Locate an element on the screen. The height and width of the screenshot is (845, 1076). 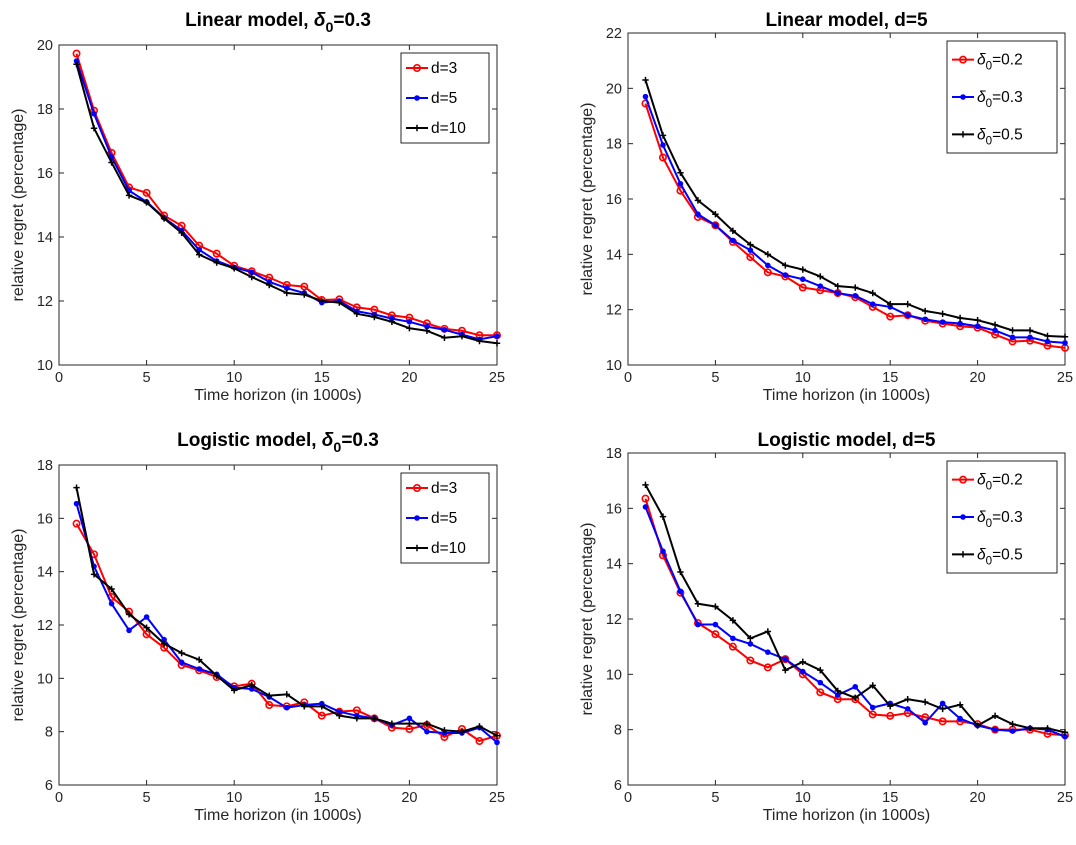
legend-entry: δ0=0.2 is located at coordinates (1000, 62).